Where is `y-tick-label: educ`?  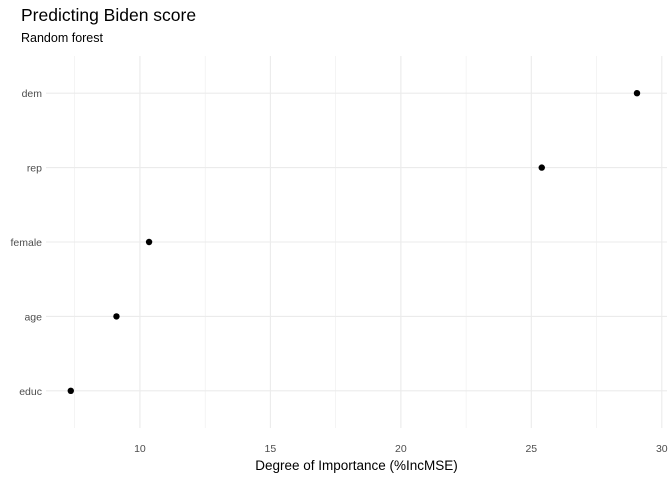 y-tick-label: educ is located at coordinates (30, 392).